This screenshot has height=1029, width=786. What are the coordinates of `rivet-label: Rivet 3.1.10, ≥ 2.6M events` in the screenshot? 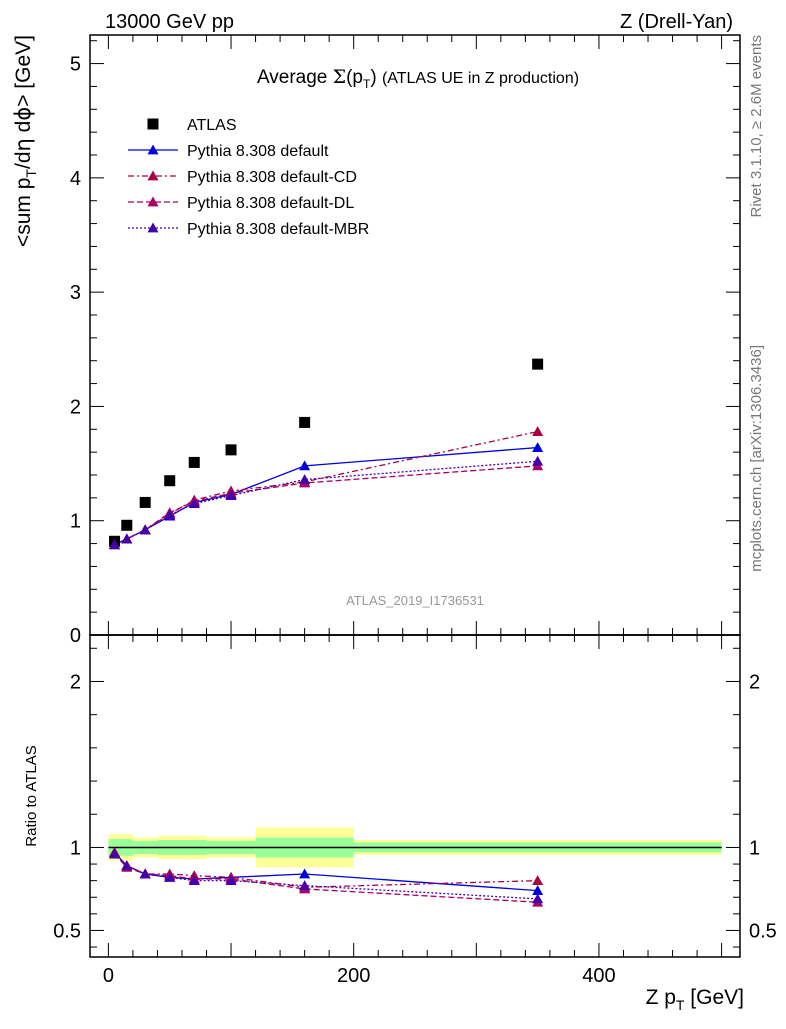 It's located at (756, 126).